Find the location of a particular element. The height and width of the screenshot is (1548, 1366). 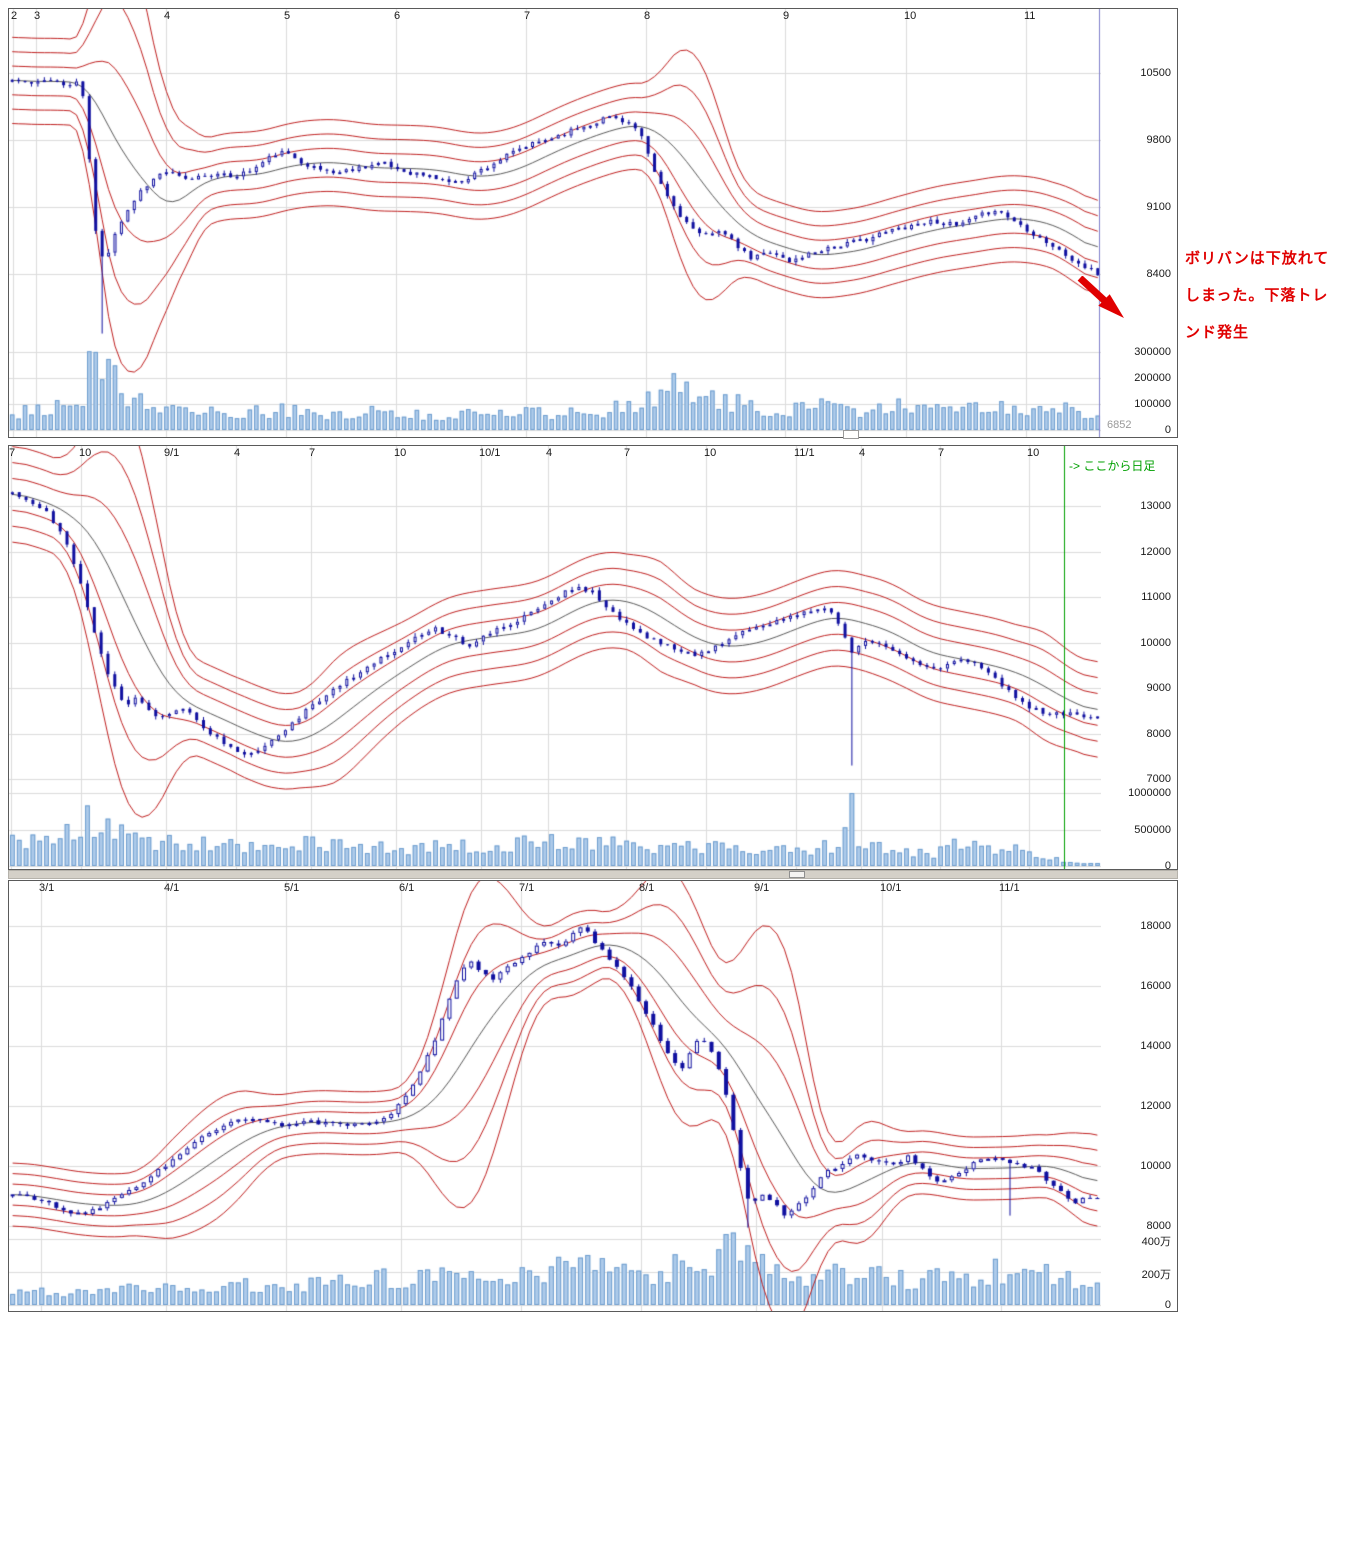

x-axis-tick-label: 11 is located at coordinates (1030, 16).